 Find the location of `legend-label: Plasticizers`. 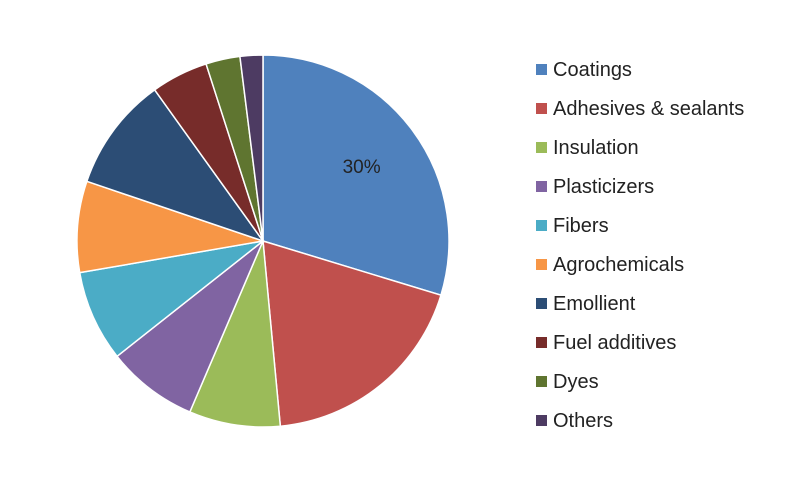

legend-label: Plasticizers is located at coordinates (604, 186).